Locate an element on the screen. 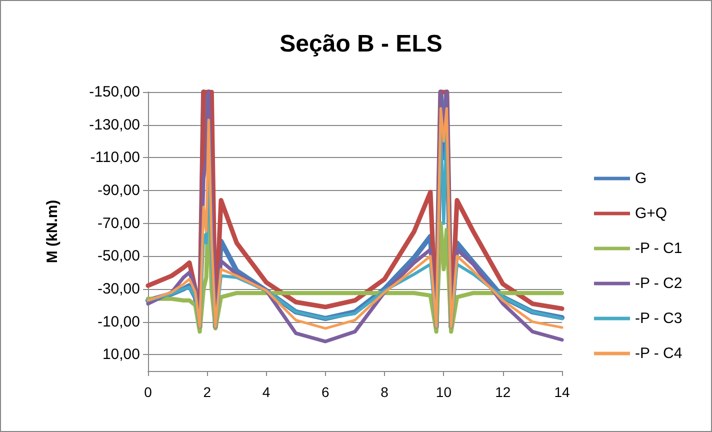 The width and height of the screenshot is (712, 432). y-axis-title: M (kN.m) is located at coordinates (52, 232).